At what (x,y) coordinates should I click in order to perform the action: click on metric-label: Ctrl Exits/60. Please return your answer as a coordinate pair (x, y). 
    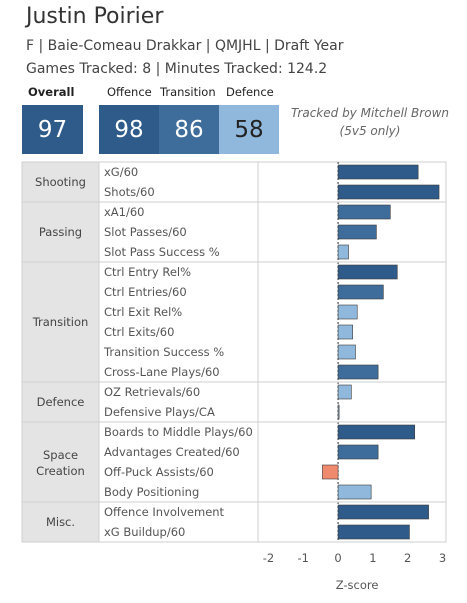
    Looking at the image, I should click on (139, 332).